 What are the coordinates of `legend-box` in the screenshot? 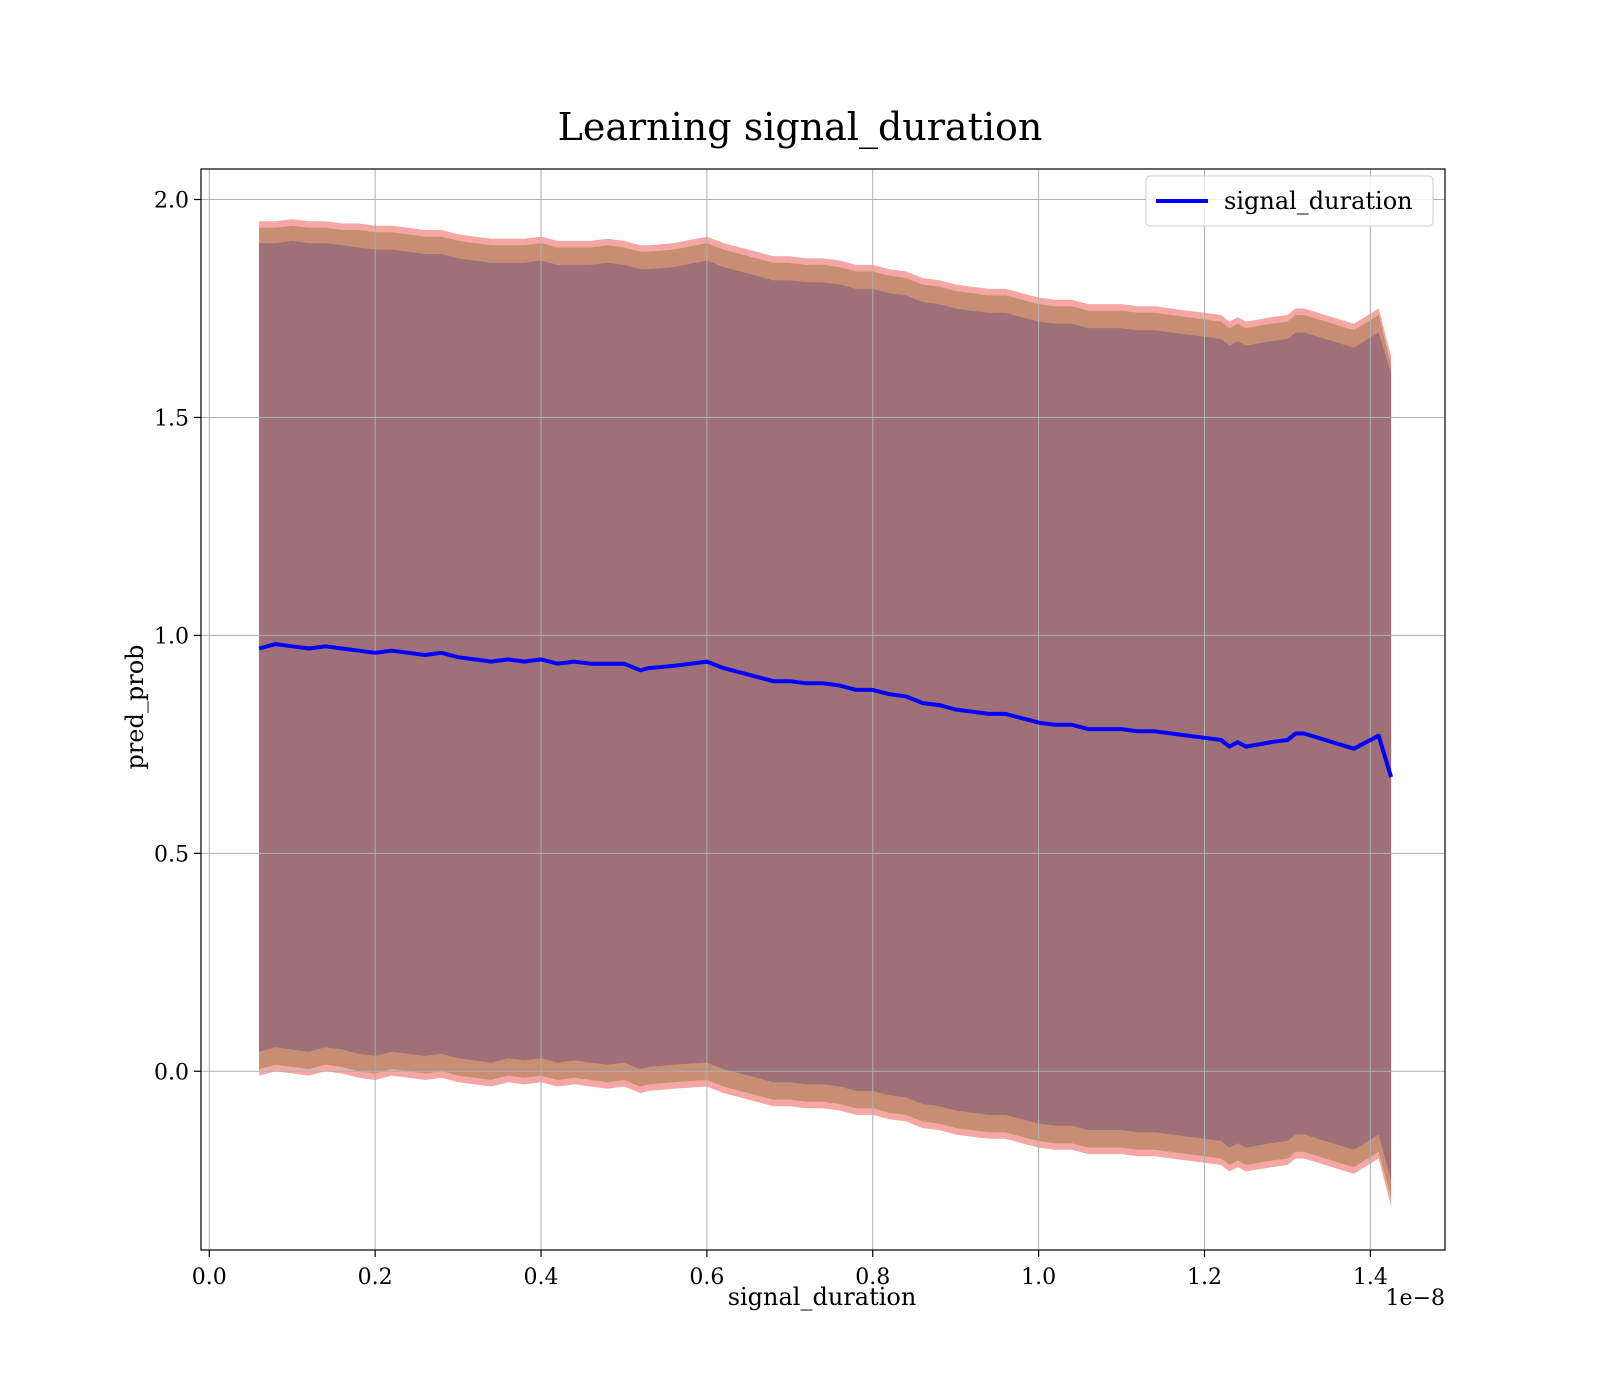 It's located at (1289, 201).